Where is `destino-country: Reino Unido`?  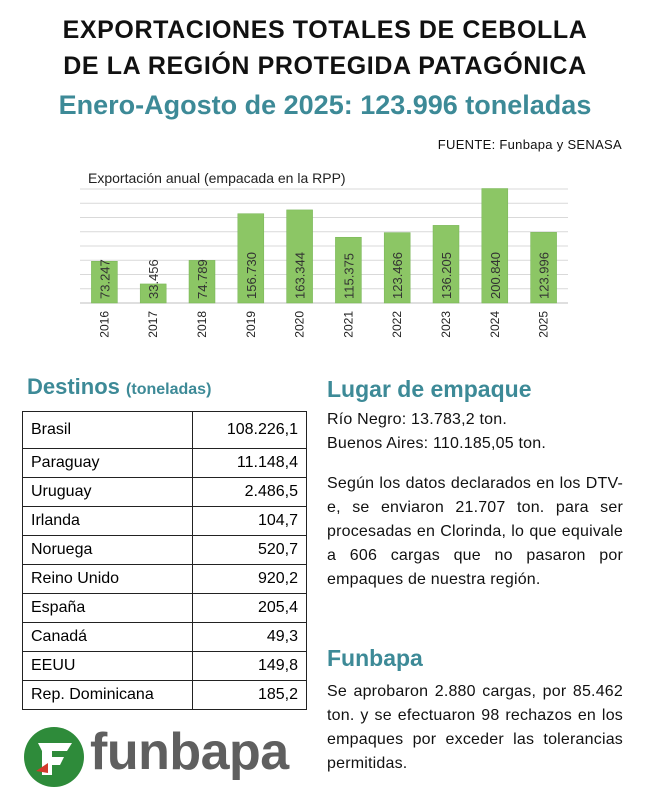 destino-country: Reino Unido is located at coordinates (107, 579).